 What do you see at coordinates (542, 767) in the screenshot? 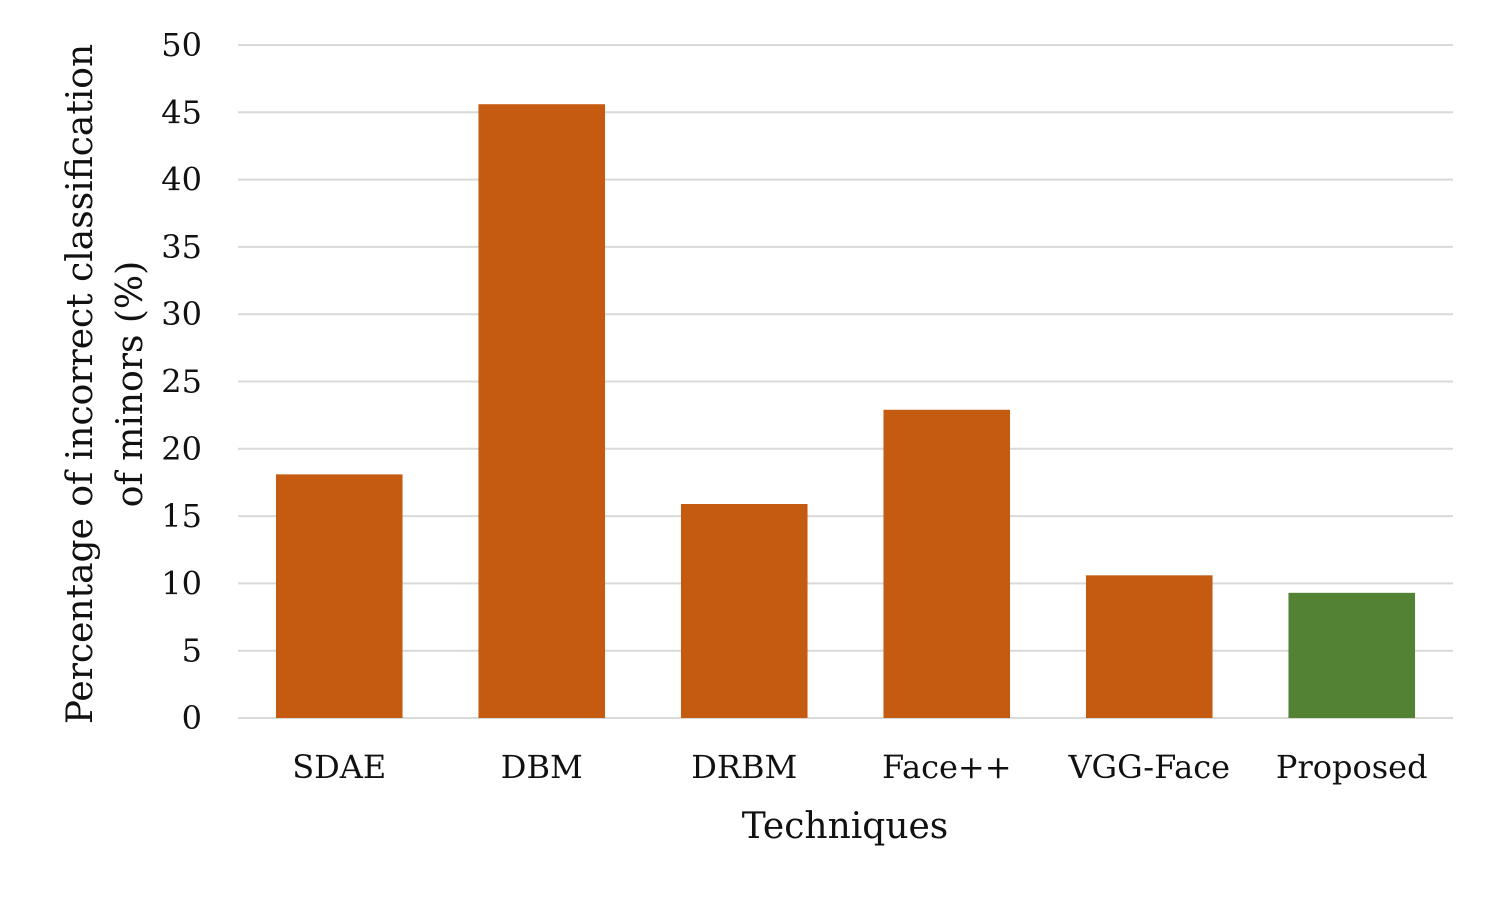
I see `x-tick-label: DBM` at bounding box center [542, 767].